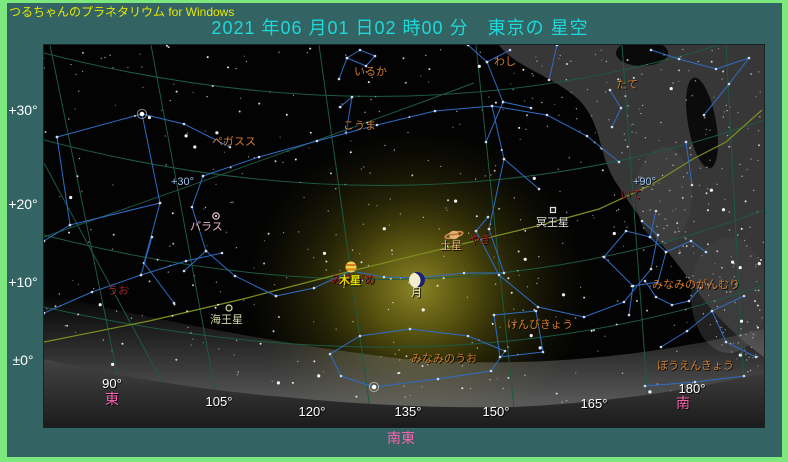  I want to click on altitude-label-10: +10°, so click(23, 282).